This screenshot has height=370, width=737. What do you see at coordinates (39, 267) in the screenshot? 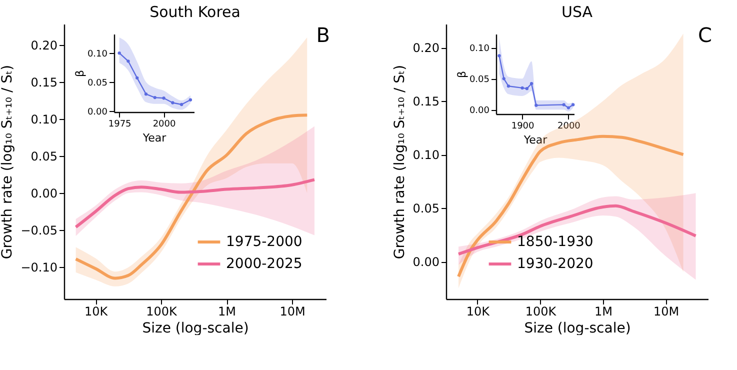
I see `y-tick-label: −0.10` at bounding box center [39, 267].